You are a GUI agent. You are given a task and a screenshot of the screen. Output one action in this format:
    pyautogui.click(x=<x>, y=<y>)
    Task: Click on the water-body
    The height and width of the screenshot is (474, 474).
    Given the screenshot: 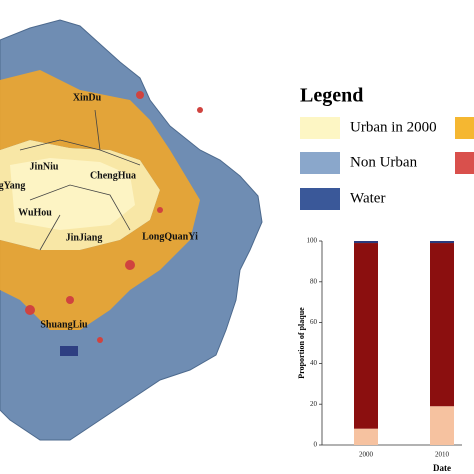 What is the action you would take?
    pyautogui.click(x=69, y=351)
    